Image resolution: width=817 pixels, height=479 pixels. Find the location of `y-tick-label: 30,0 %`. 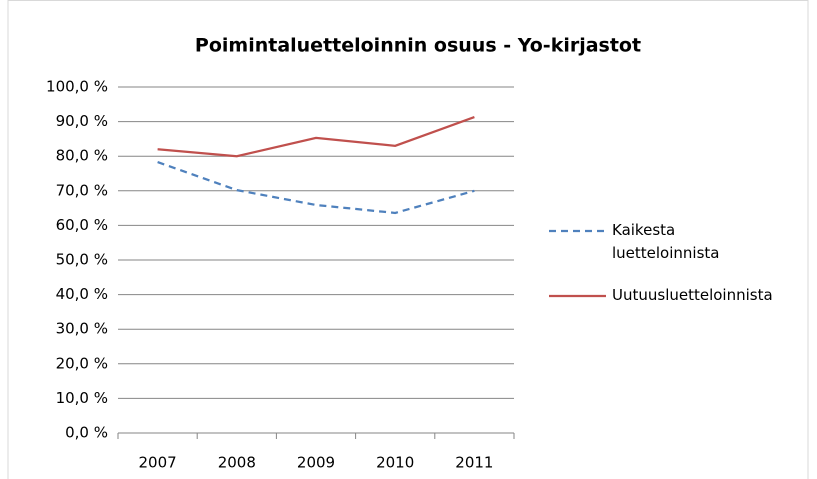

y-tick-label: 30,0 % is located at coordinates (82, 329).